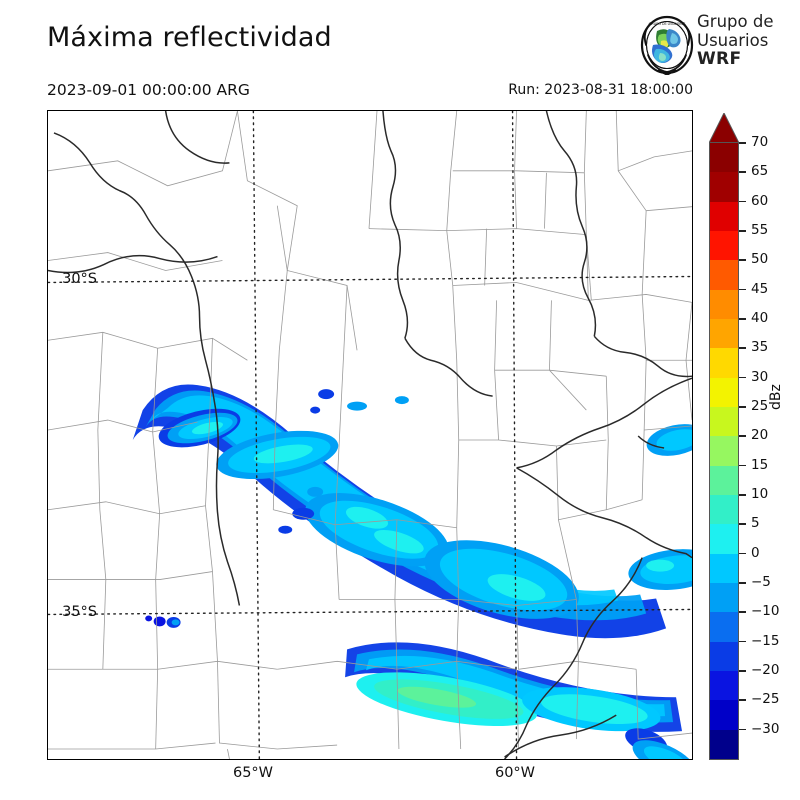  I want to click on colorbar-tick-label: −5, so click(761, 582).